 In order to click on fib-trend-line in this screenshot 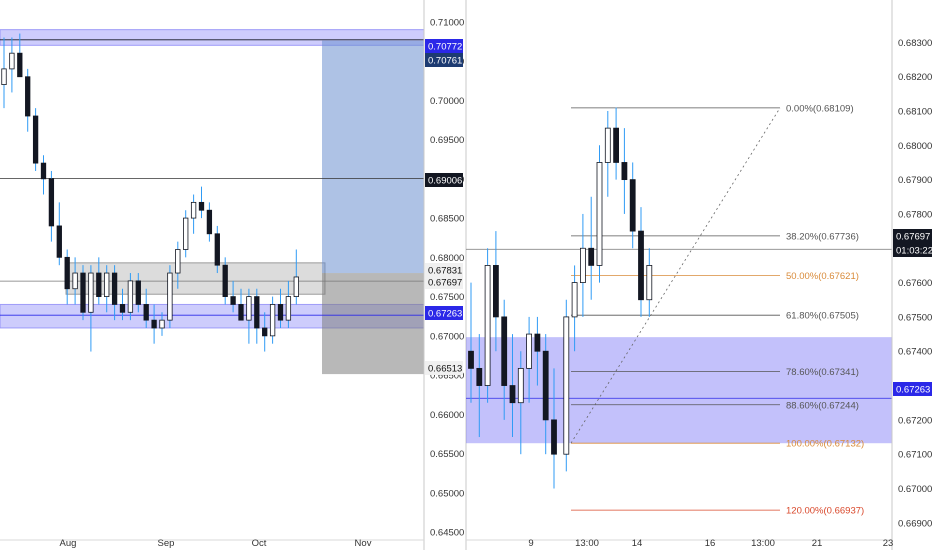, I will do `click(675, 275)`.